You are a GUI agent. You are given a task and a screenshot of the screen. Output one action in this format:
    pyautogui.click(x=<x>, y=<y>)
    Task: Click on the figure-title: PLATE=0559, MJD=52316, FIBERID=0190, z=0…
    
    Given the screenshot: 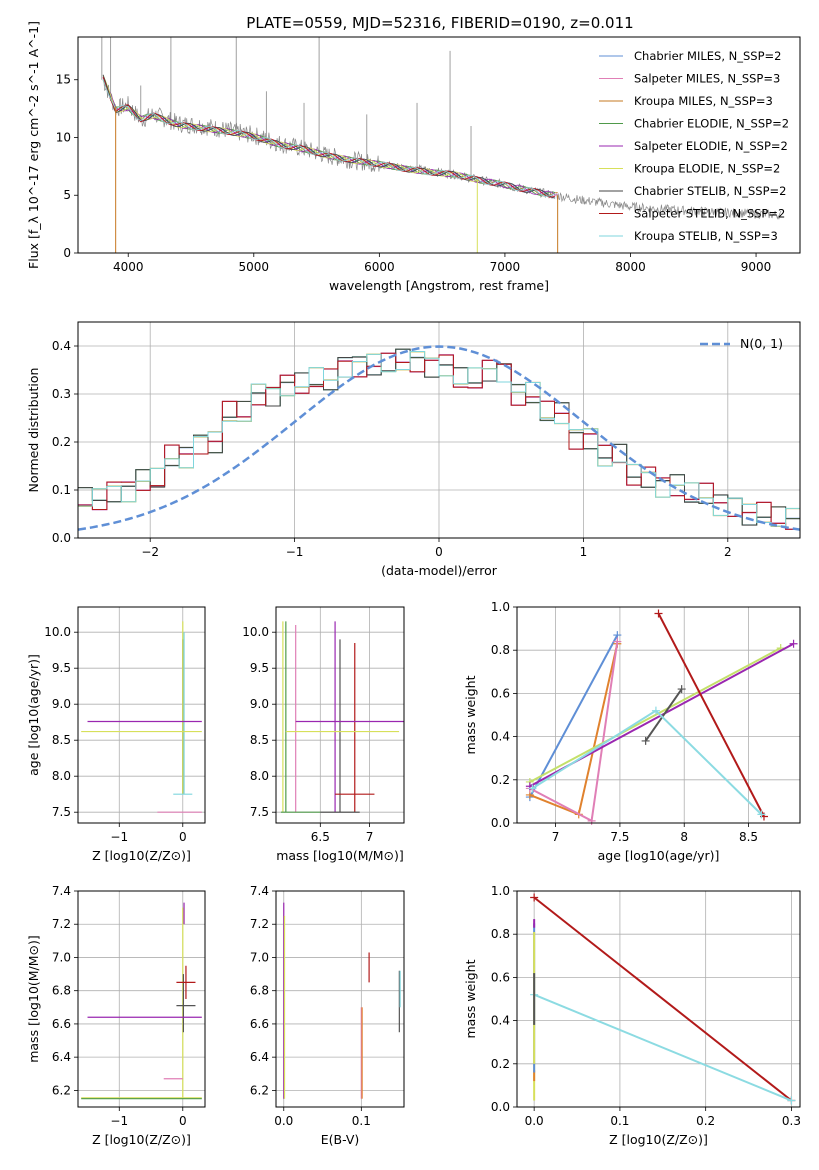 What is the action you would take?
    pyautogui.click(x=439, y=23)
    